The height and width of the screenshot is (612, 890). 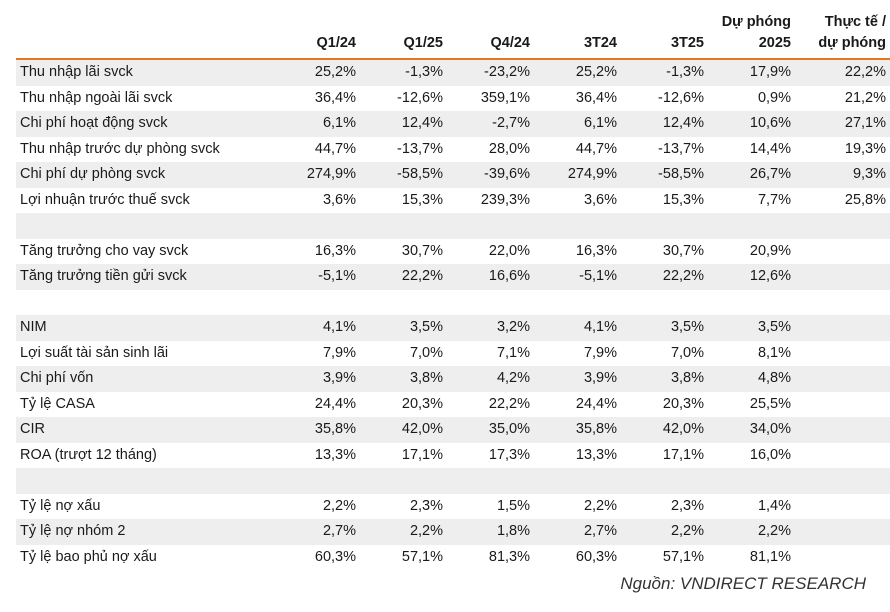 I want to click on cell-value: 28,0%, so click(x=509, y=148).